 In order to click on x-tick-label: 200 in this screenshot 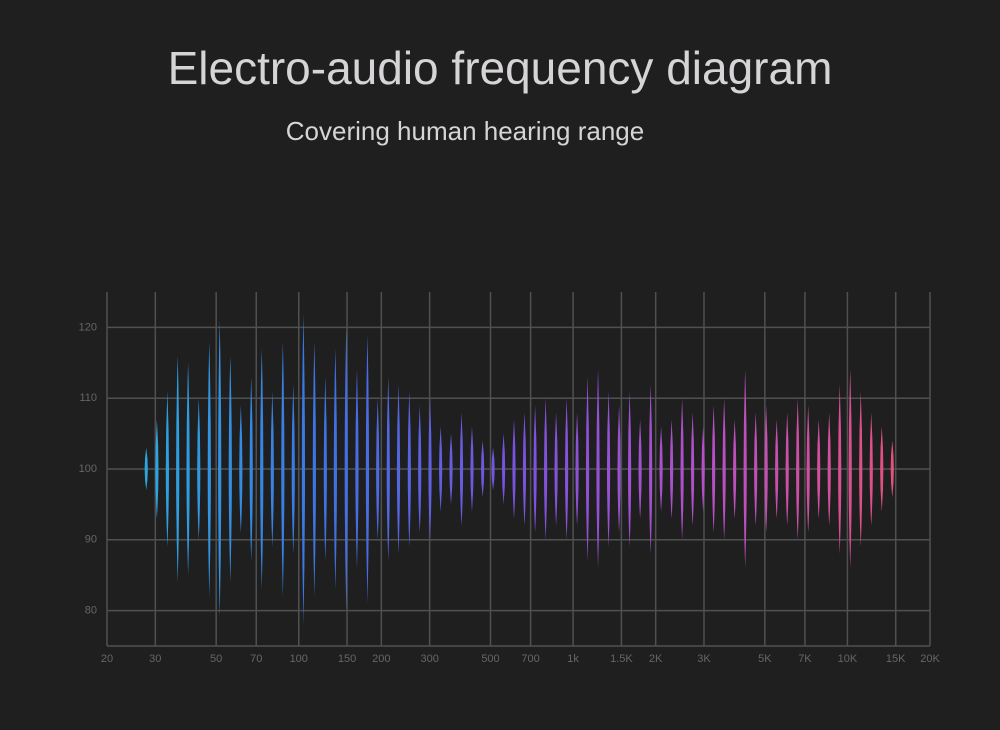, I will do `click(381, 659)`.